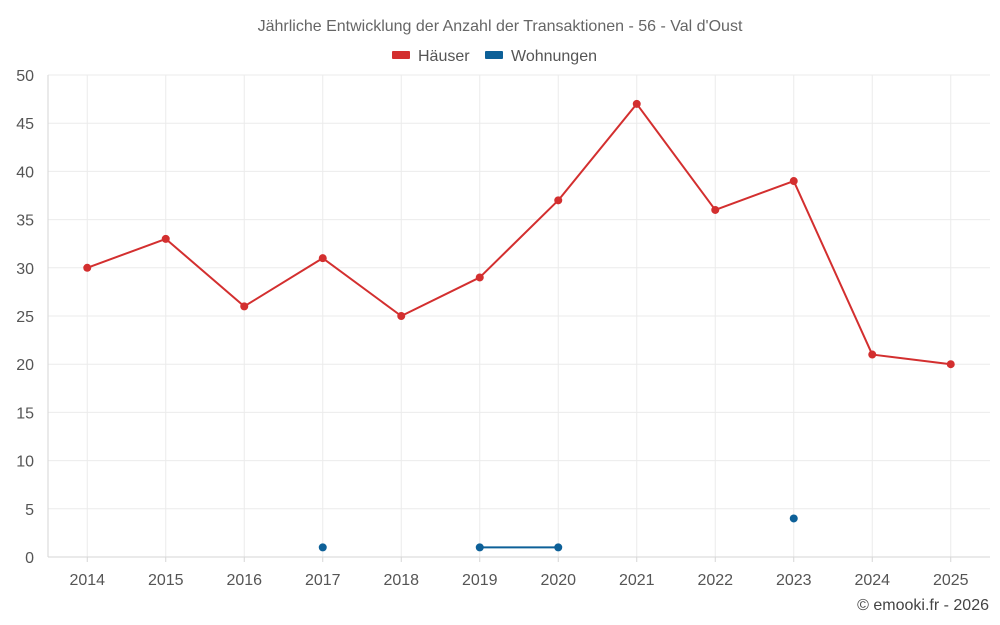 Image resolution: width=1000 pixels, height=625 pixels. I want to click on legend-item-haeuser: Häuser, so click(431, 56).